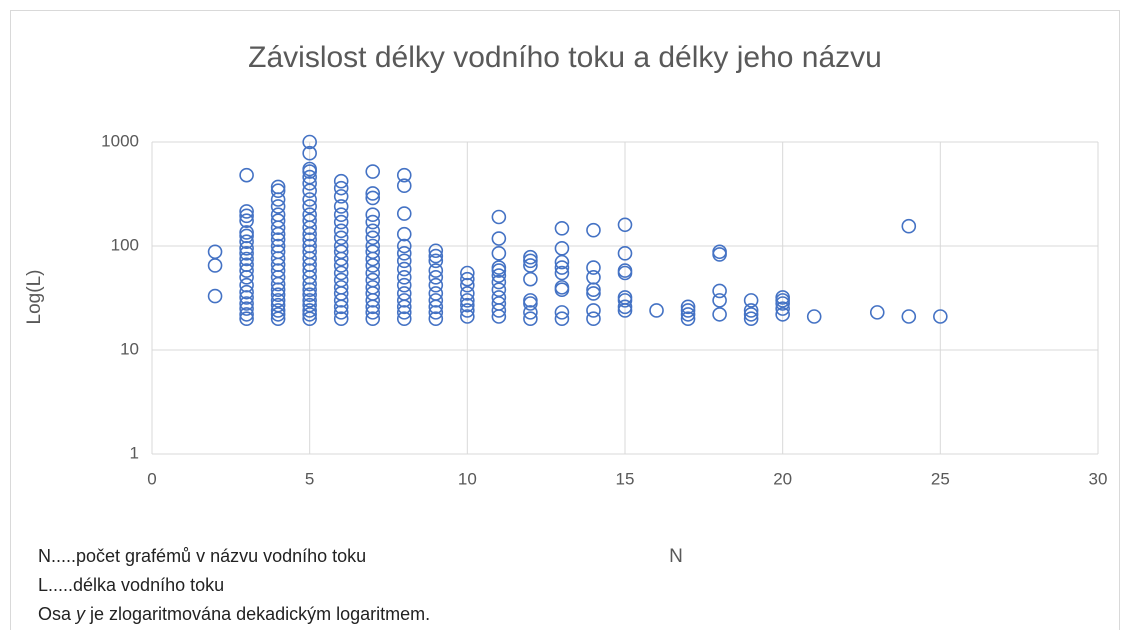 The height and width of the screenshot is (630, 1130). Describe the element at coordinates (131, 585) in the screenshot. I see `note: L.....délka vodního toku` at that location.